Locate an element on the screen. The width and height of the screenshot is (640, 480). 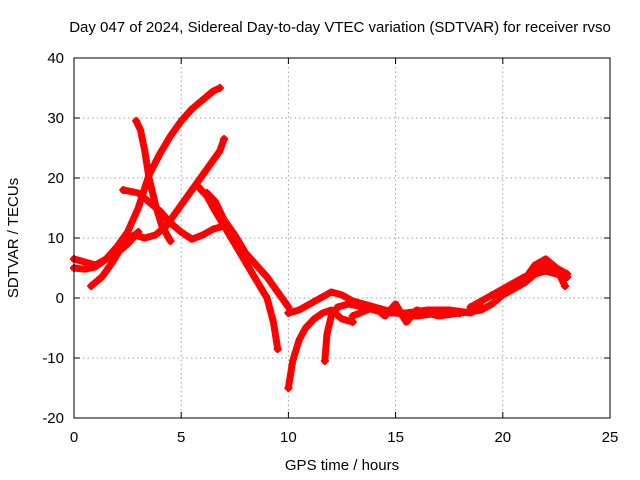
x-tick-label: 15 is located at coordinates (395, 437).